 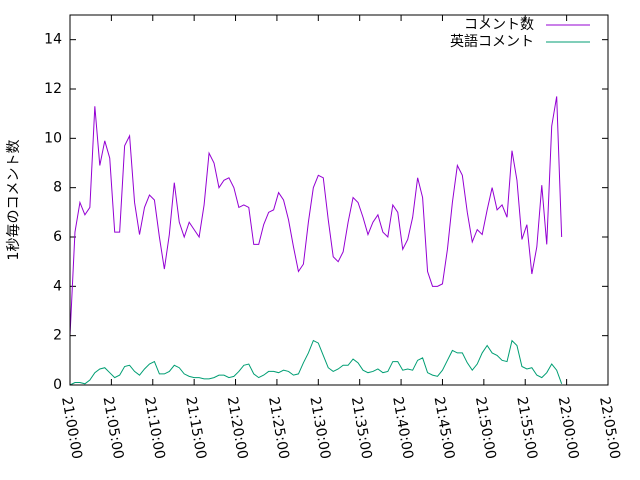 I want to click on legend-label: 英語コメント, so click(x=492, y=41).